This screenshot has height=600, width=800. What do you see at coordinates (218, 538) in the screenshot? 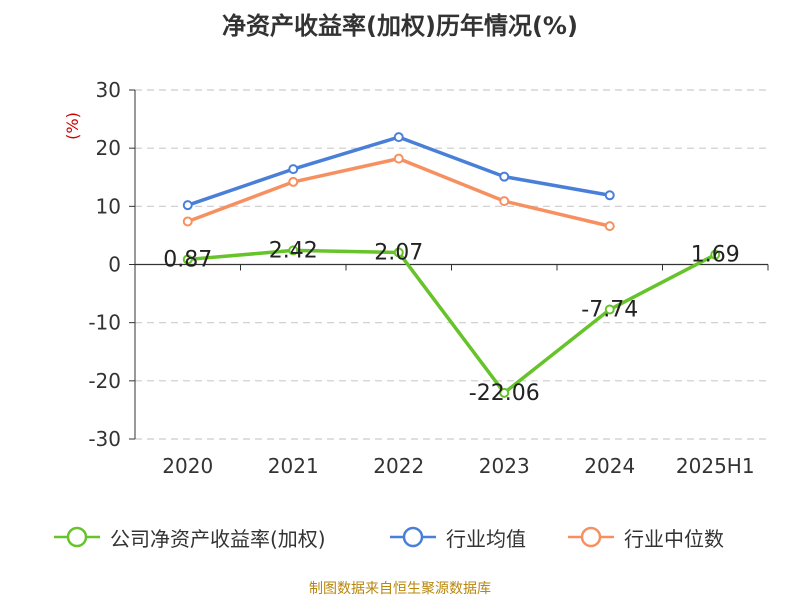
I see `legend-label: 公司净资产收益率(加权)` at bounding box center [218, 538].